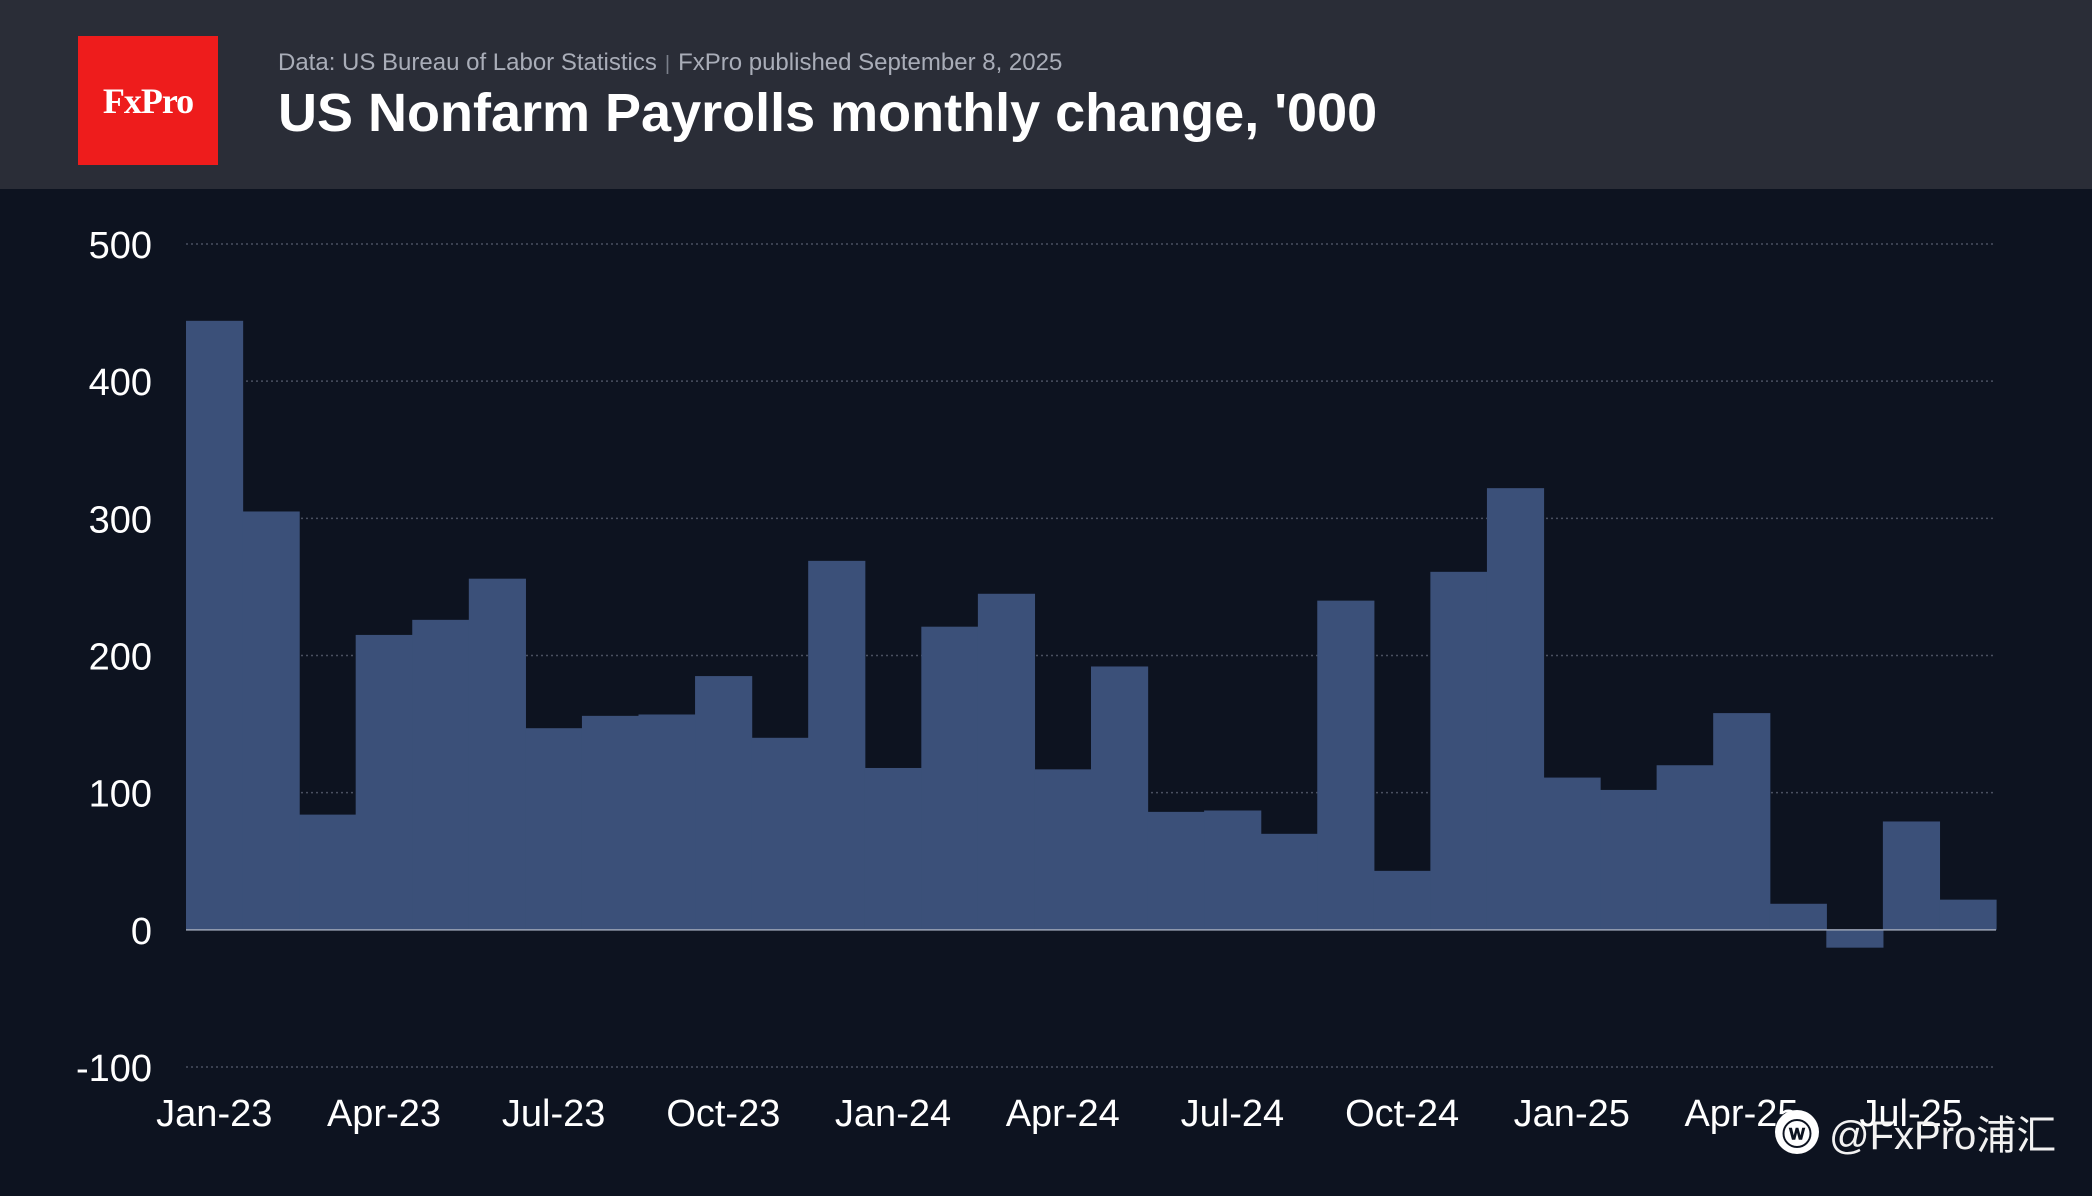 This screenshot has height=1196, width=2092. Describe the element at coordinates (870, 62) in the screenshot. I see `published-date: FxPro published September 8, 2025` at that location.